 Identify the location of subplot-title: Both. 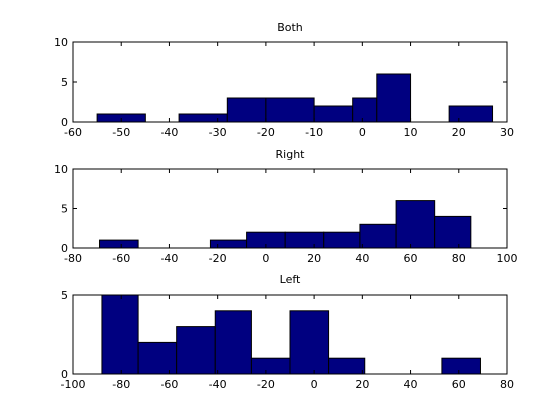
(290, 27).